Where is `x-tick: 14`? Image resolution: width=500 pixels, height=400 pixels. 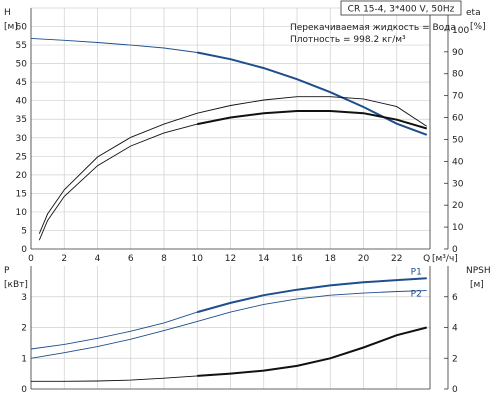
x-tick: 14 is located at coordinates (264, 259).